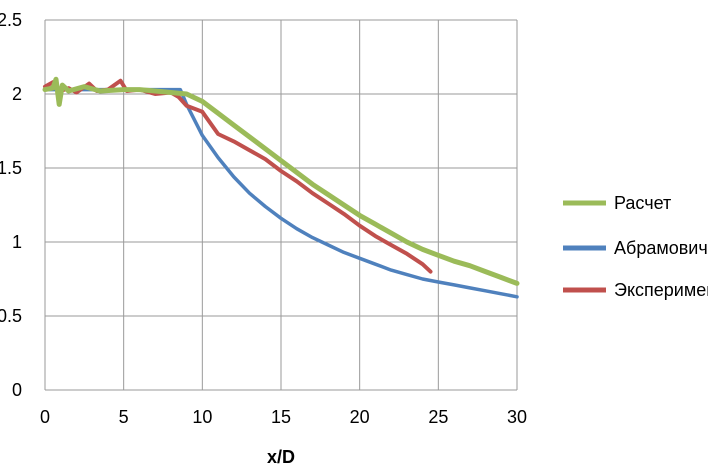  Describe the element at coordinates (17, 94) in the screenshot. I see `y-tick-label: 2` at that location.